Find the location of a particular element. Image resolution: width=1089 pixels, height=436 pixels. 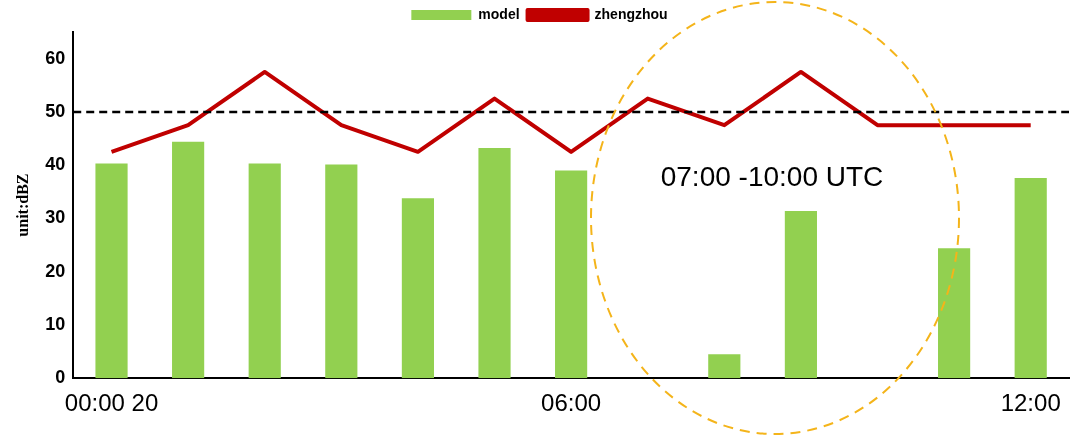

x-tick-label: 00:00 20 is located at coordinates (111, 403).